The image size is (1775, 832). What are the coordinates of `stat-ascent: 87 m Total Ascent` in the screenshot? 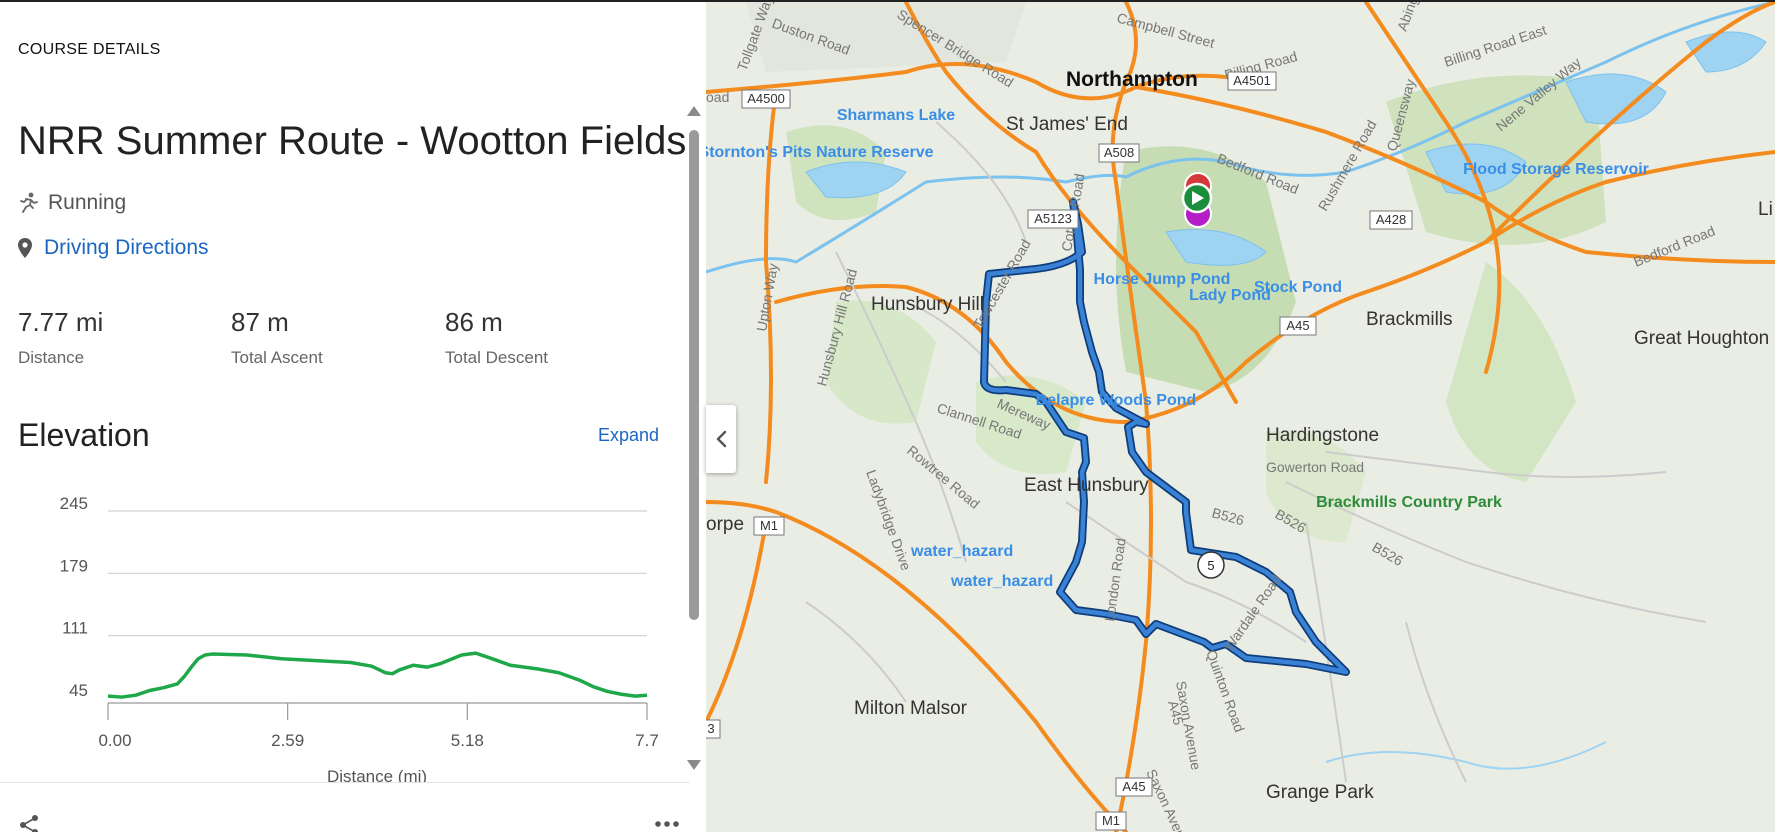 It's located at (277, 337).